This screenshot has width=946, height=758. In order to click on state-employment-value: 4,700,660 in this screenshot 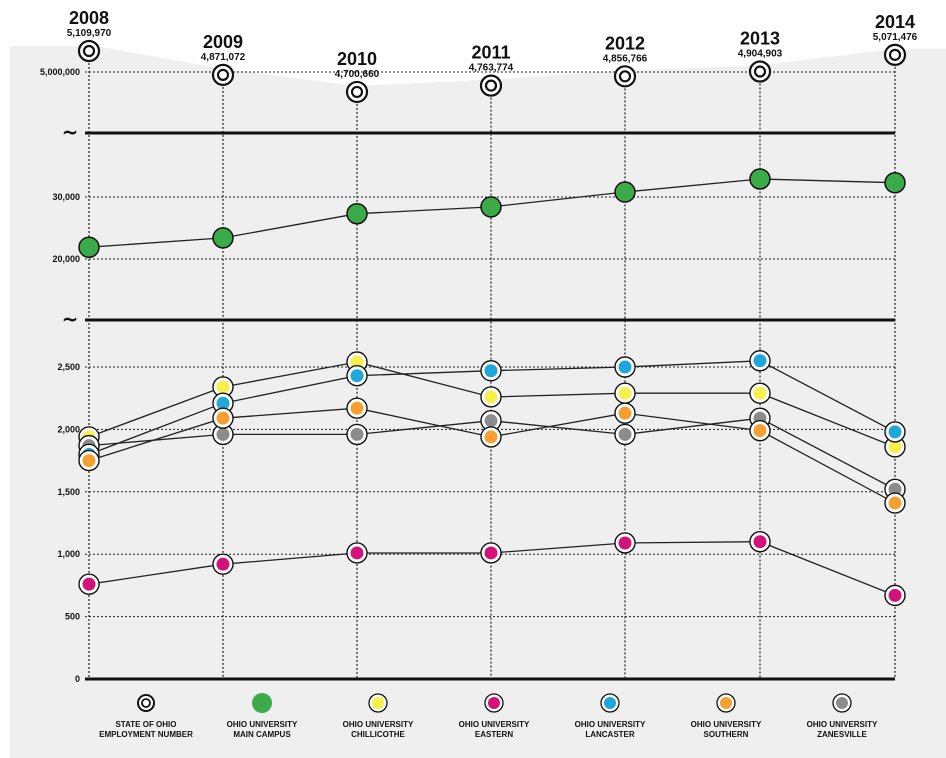, I will do `click(357, 74)`.